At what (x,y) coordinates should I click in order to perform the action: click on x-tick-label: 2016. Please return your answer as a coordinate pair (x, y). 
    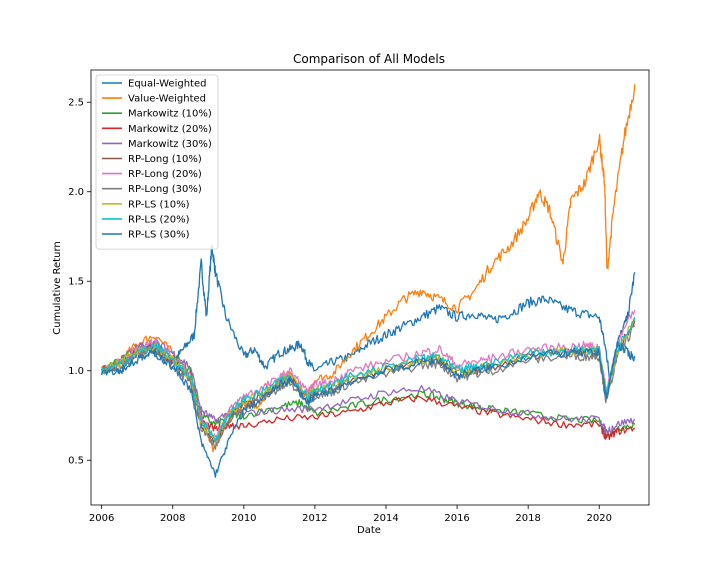
    Looking at the image, I should click on (456, 518).